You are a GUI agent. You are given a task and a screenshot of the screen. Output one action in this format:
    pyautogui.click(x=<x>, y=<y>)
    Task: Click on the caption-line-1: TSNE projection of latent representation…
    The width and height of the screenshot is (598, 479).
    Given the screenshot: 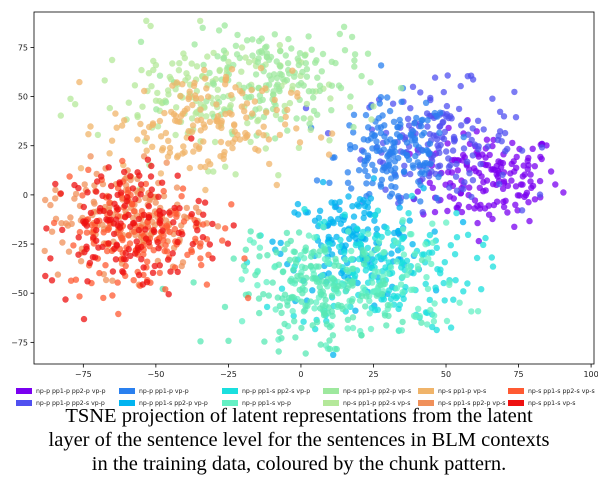 What is the action you would take?
    pyautogui.click(x=299, y=416)
    